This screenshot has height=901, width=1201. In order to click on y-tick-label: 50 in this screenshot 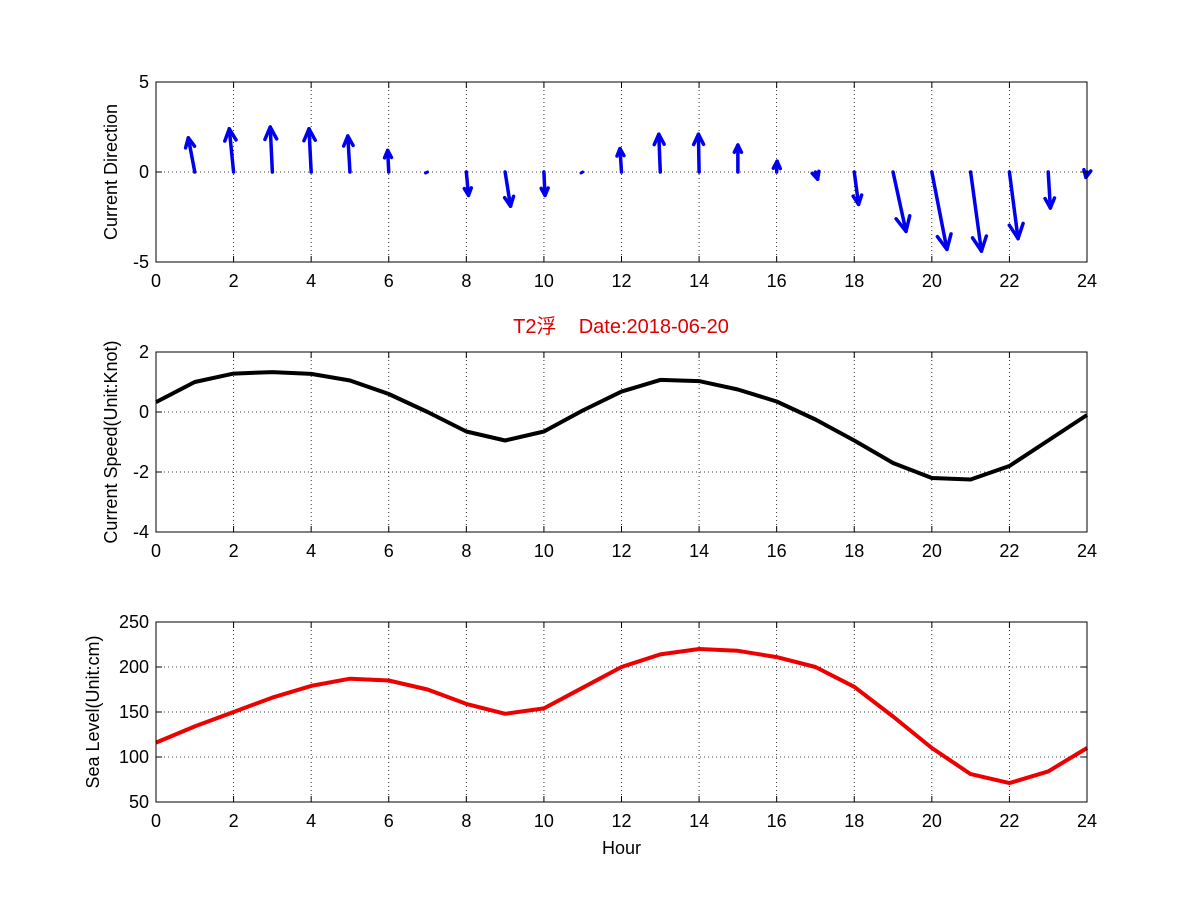, I will do `click(139, 802)`.